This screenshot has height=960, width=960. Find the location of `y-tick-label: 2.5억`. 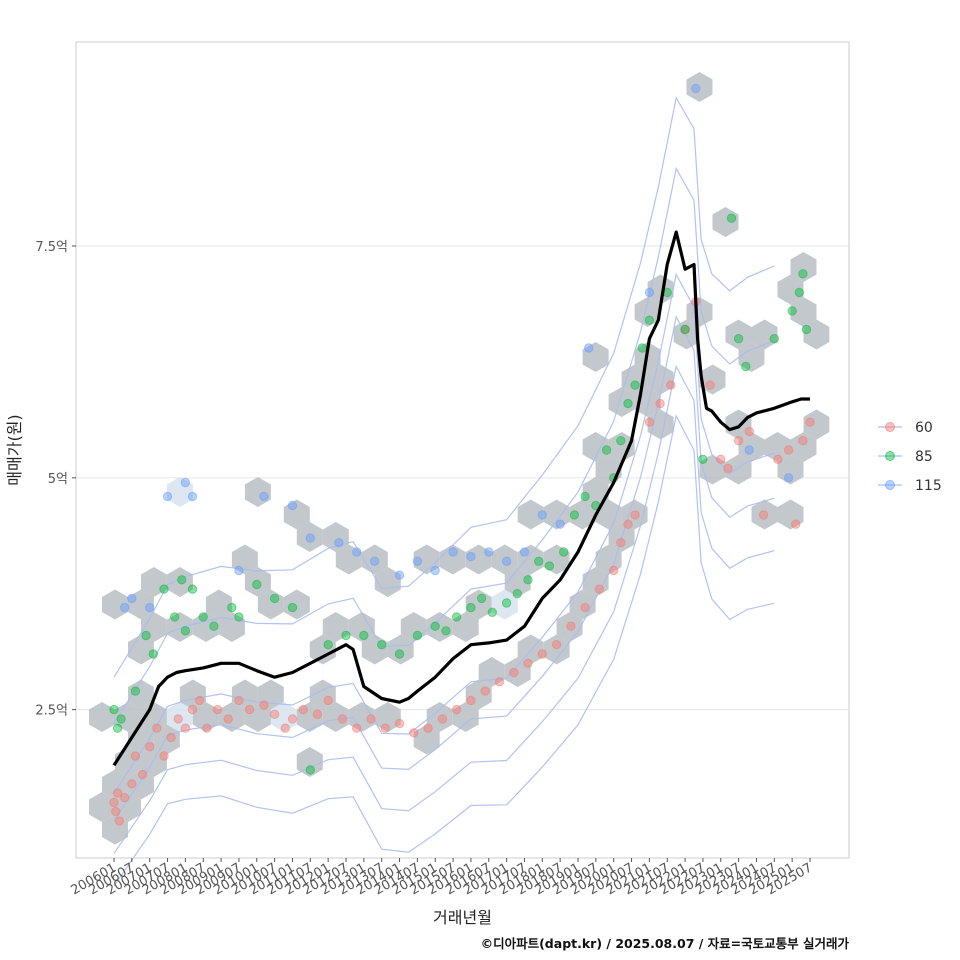

y-tick-label: 2.5억 is located at coordinates (51, 711).